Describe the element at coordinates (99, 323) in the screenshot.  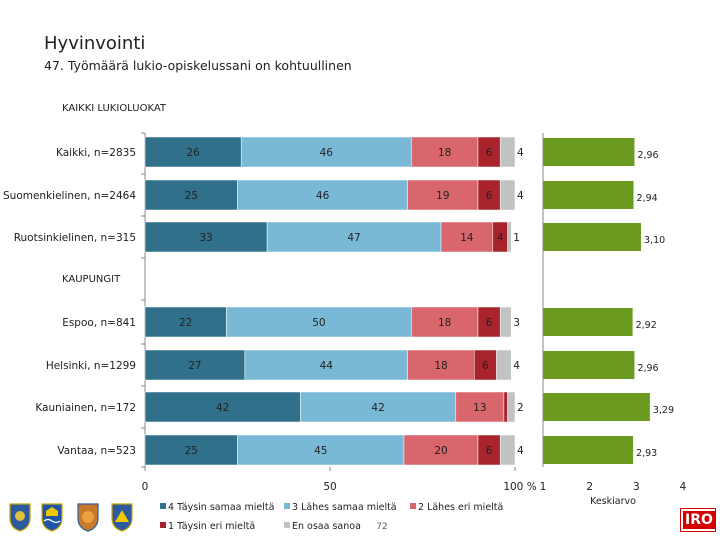
I see `category-label: Espoo, n=841` at that location.